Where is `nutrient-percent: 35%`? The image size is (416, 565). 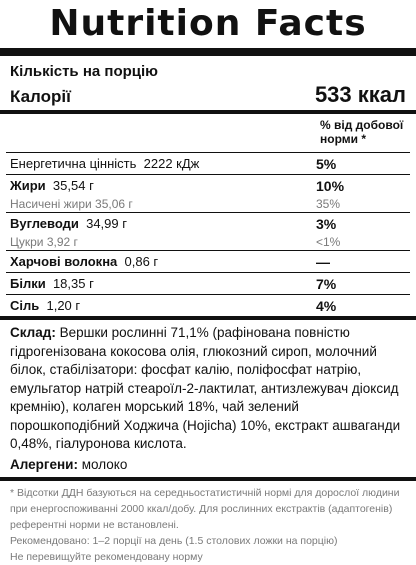
nutrient-percent: 35% is located at coordinates (328, 204).